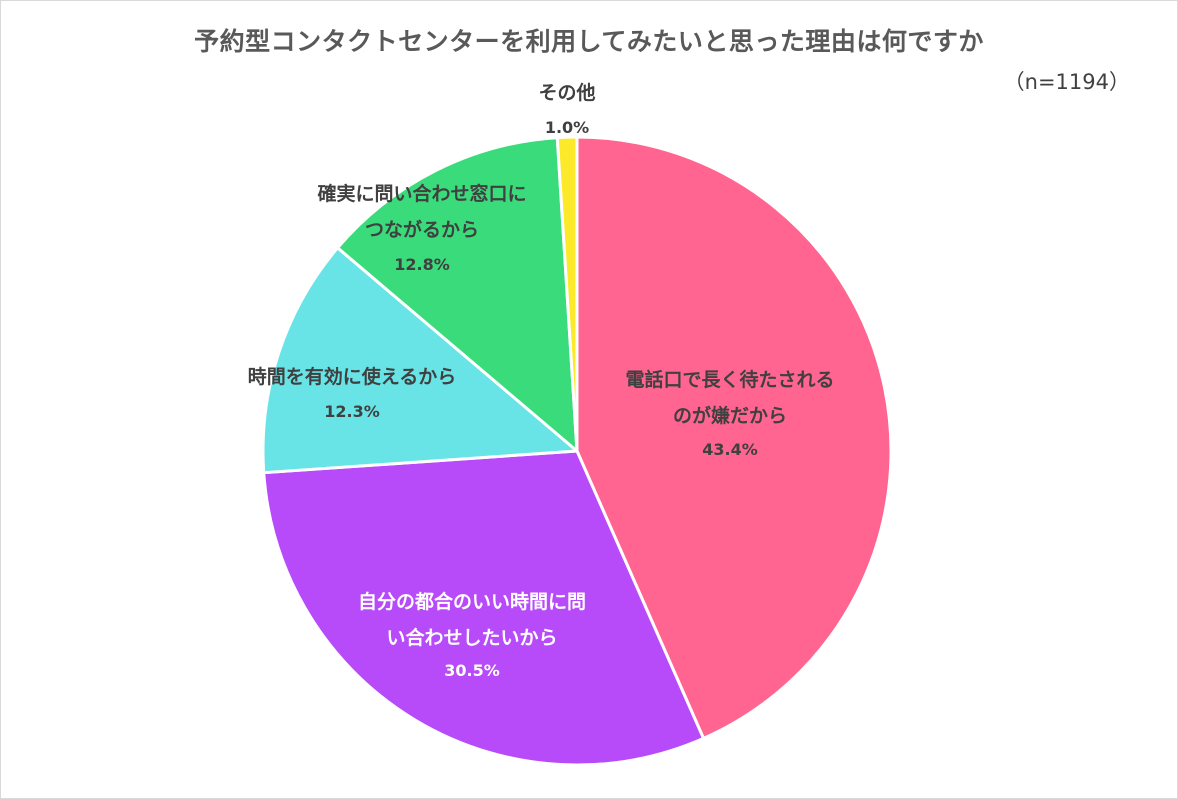 The width and height of the screenshot is (1178, 799). I want to click on chart-title: 予約型コンタクトセンターを利用してみたいと思った理由は何ですか, so click(589, 41).